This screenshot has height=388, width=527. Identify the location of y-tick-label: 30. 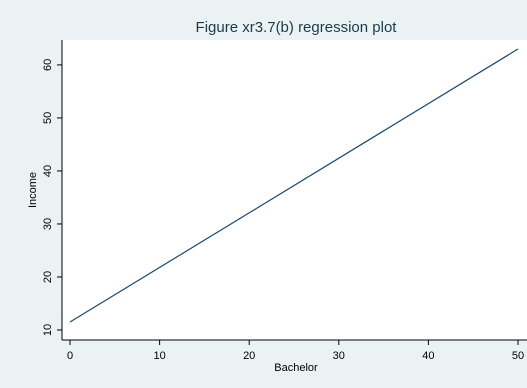
(48, 224).